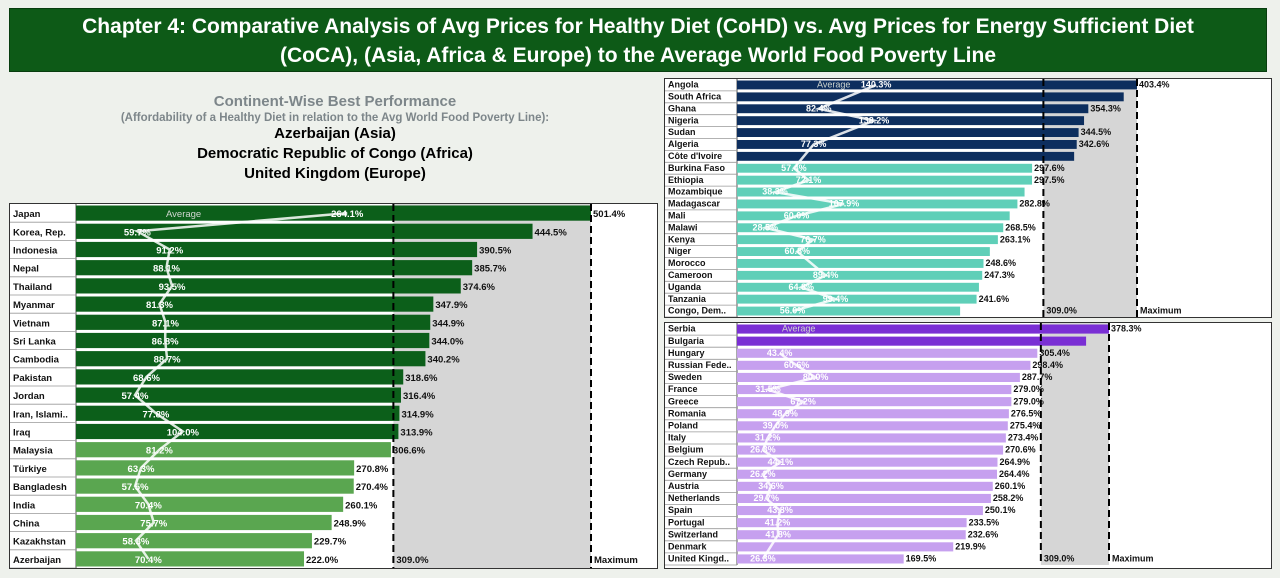  I want to click on africa-value-label: 282.8%, so click(1034, 204).